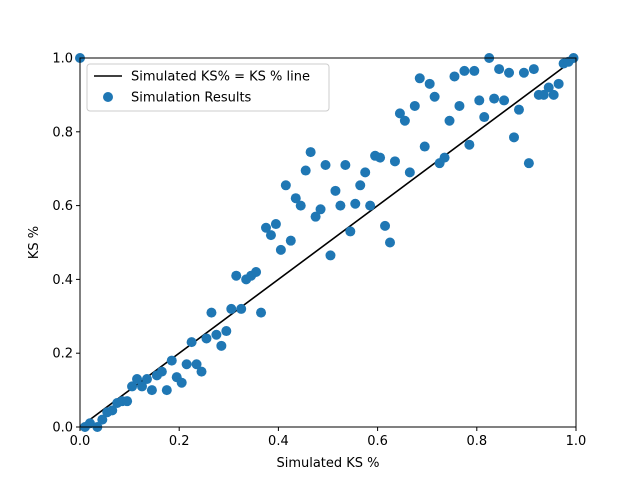 This screenshot has height=480, width=640. What do you see at coordinates (377, 441) in the screenshot?
I see `x-tick-label: 0.6` at bounding box center [377, 441].